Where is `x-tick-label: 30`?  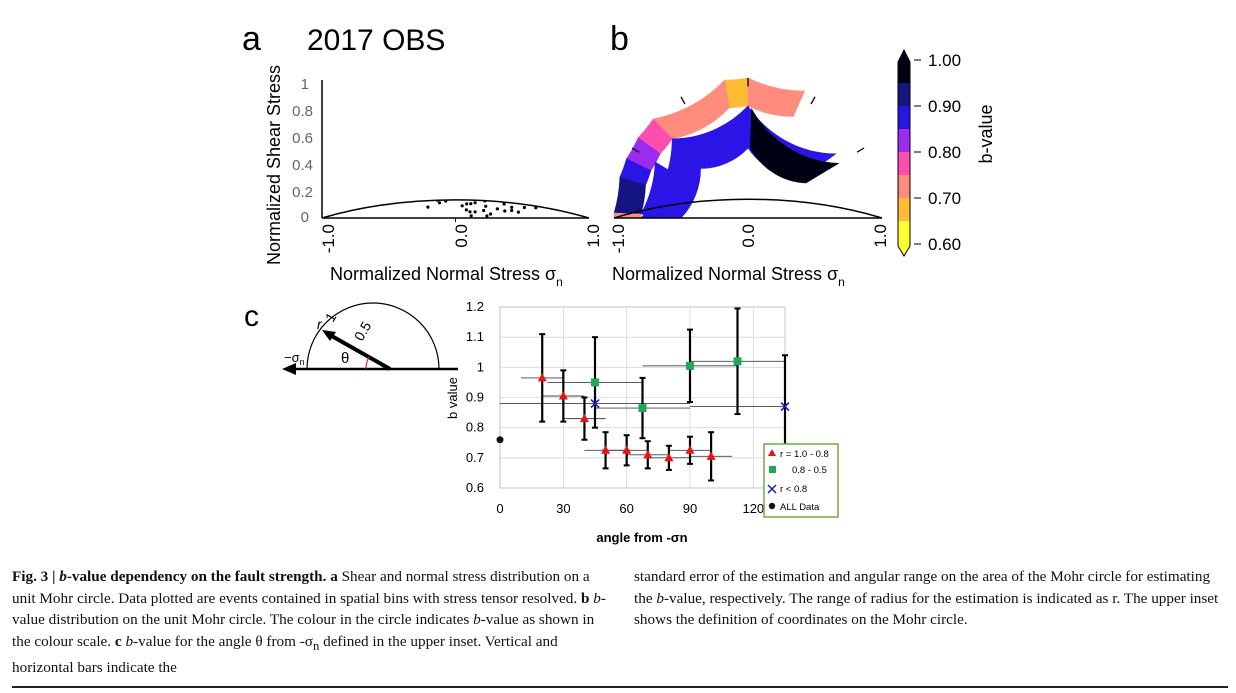
x-tick-label: 30 is located at coordinates (563, 508).